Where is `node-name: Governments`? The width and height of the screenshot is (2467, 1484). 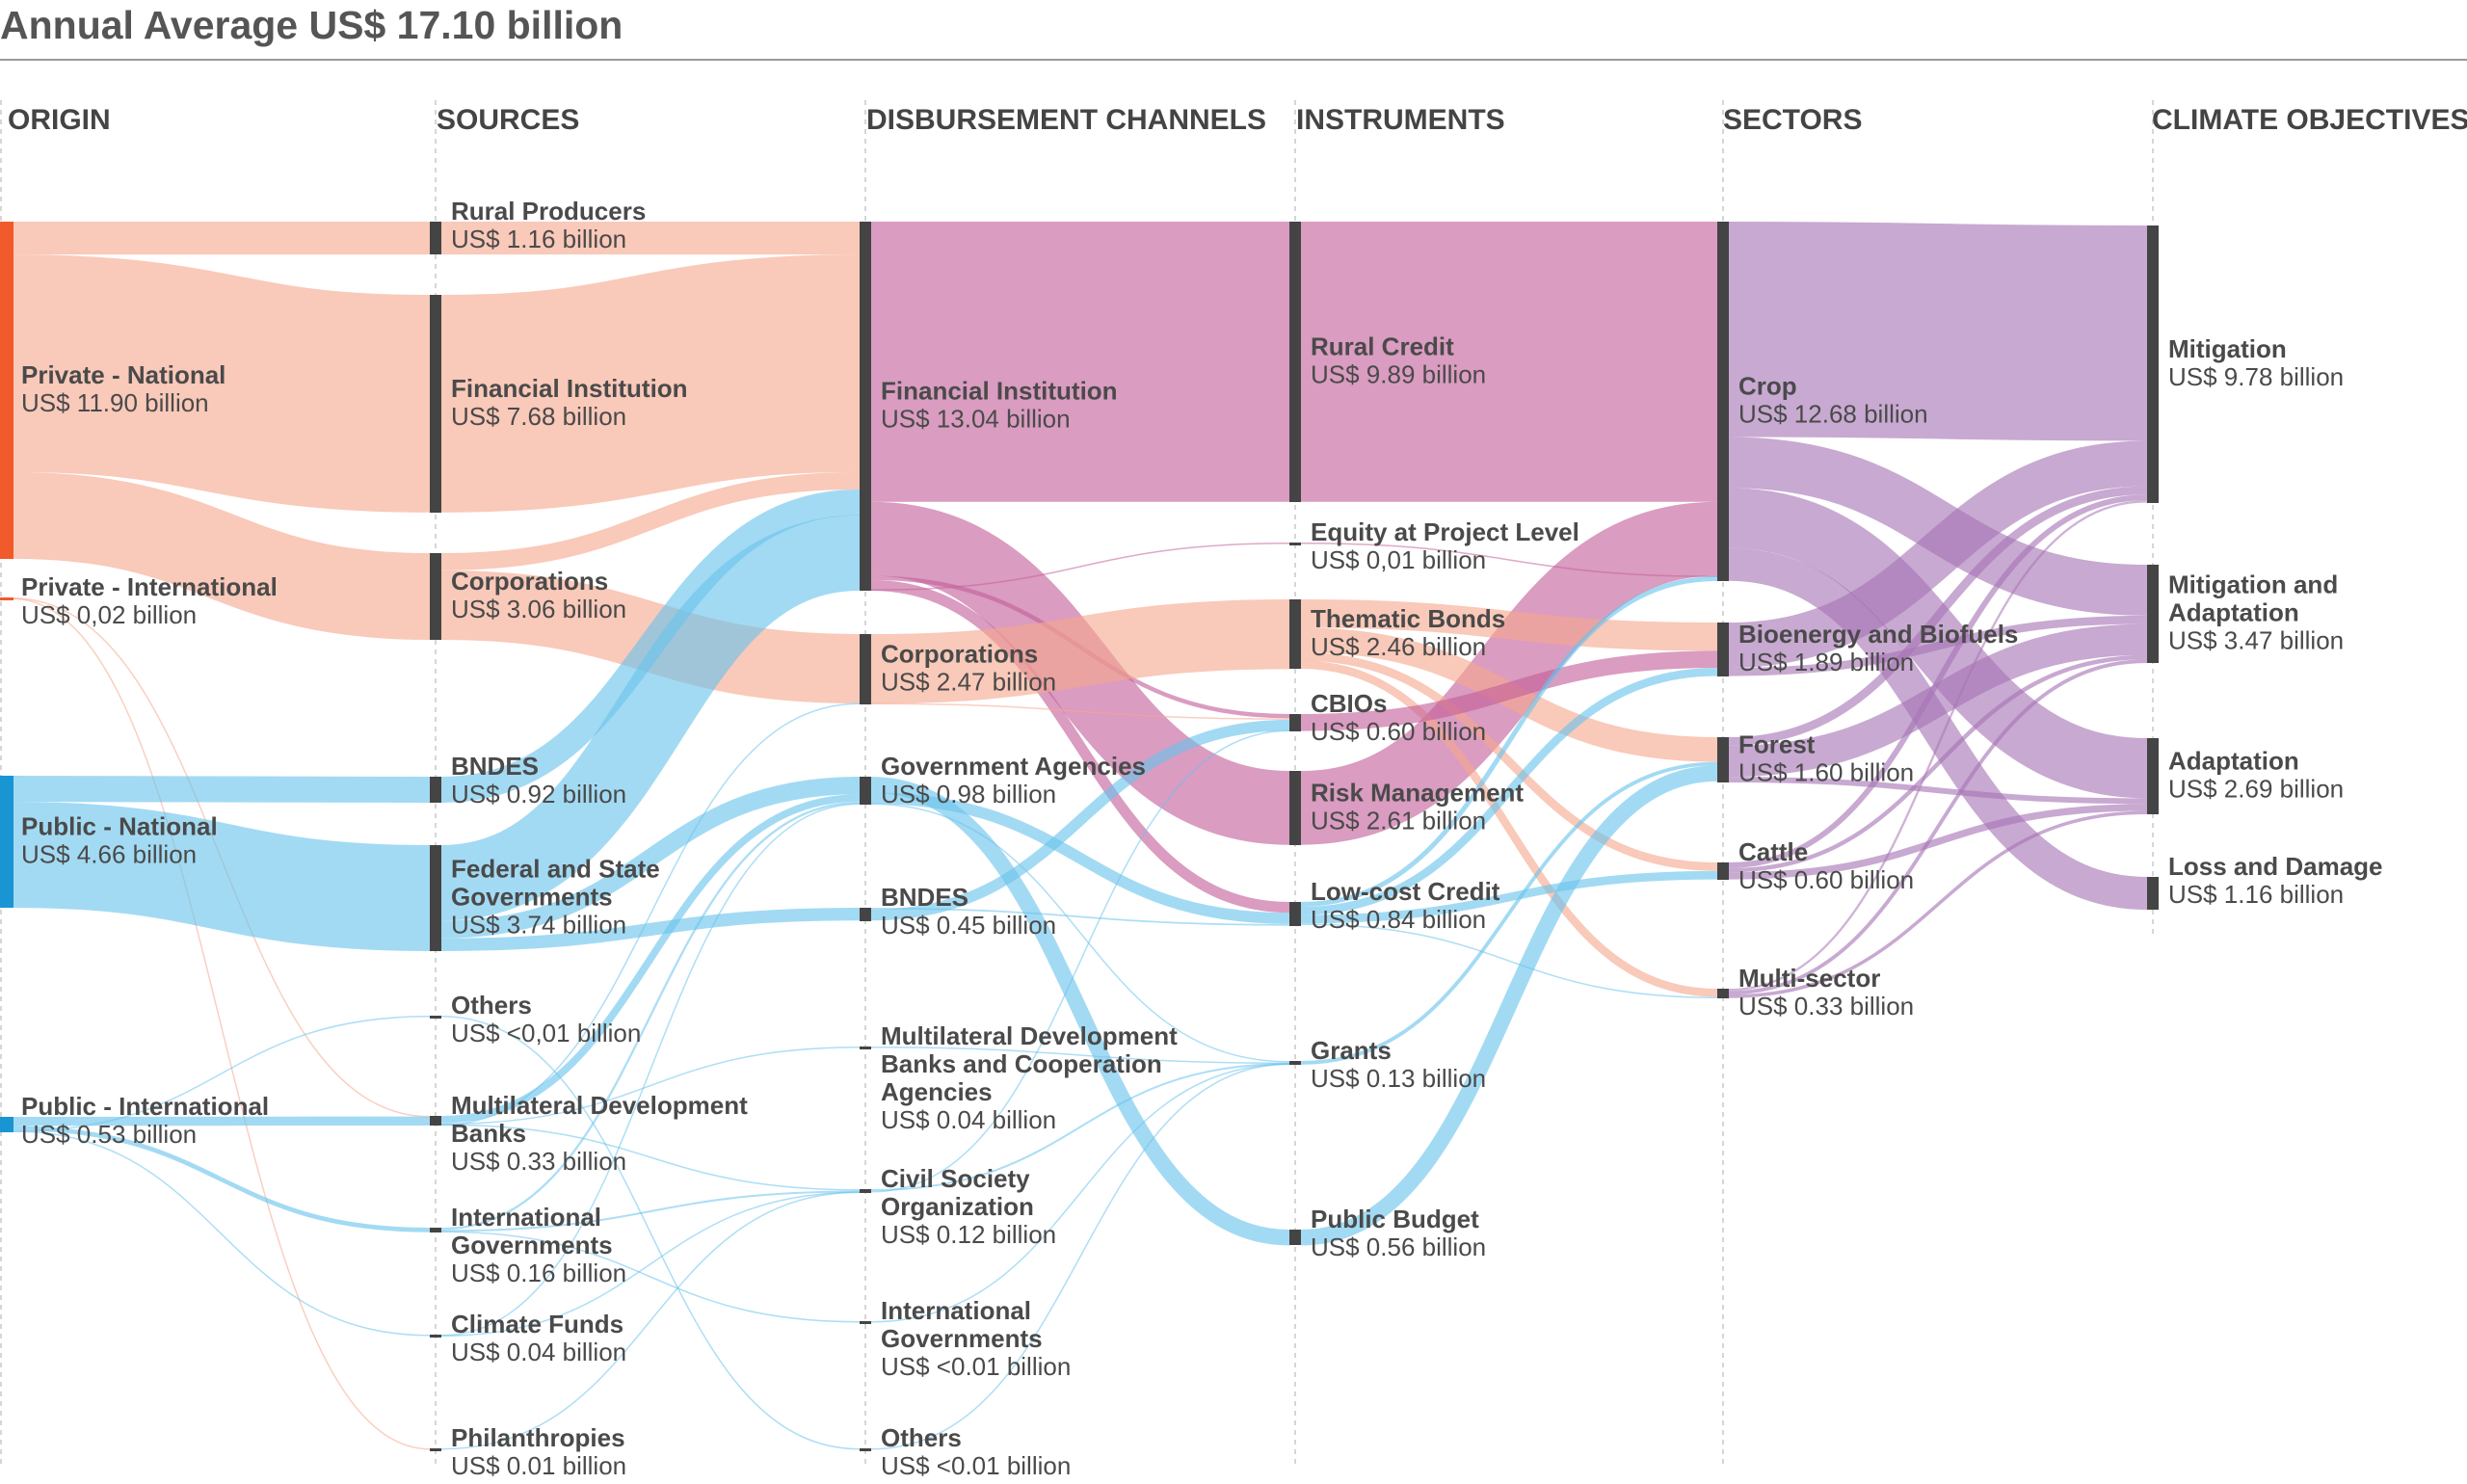 node-name: Governments is located at coordinates (532, 1245).